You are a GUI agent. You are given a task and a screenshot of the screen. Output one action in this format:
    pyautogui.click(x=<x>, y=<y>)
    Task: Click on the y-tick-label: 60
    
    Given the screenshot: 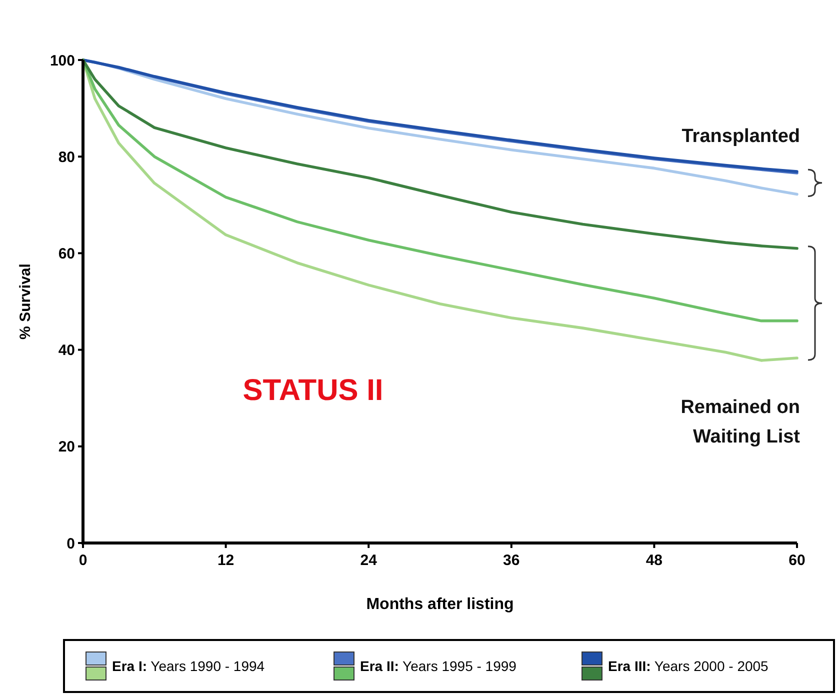 What is the action you would take?
    pyautogui.click(x=66, y=253)
    